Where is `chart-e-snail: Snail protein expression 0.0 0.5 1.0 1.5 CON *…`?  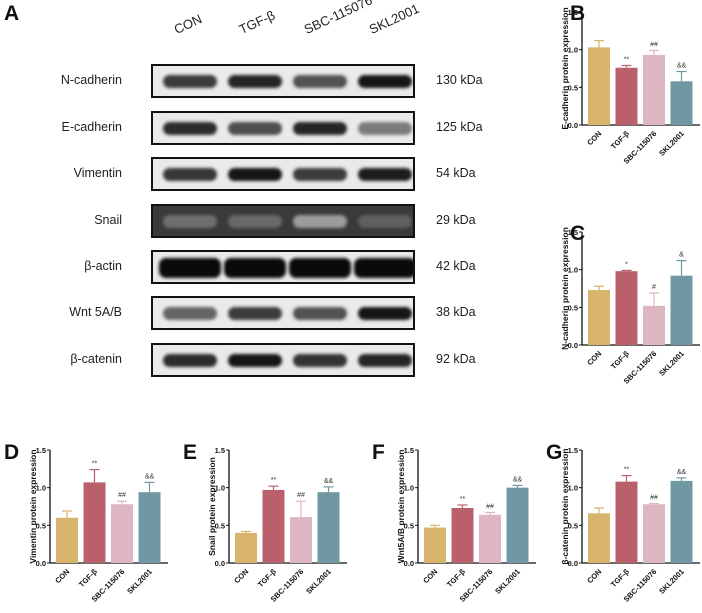 chart-e-snail: Snail protein expression 0.0 0.5 1.0 1.5 CON *… is located at coordinates (277, 525).